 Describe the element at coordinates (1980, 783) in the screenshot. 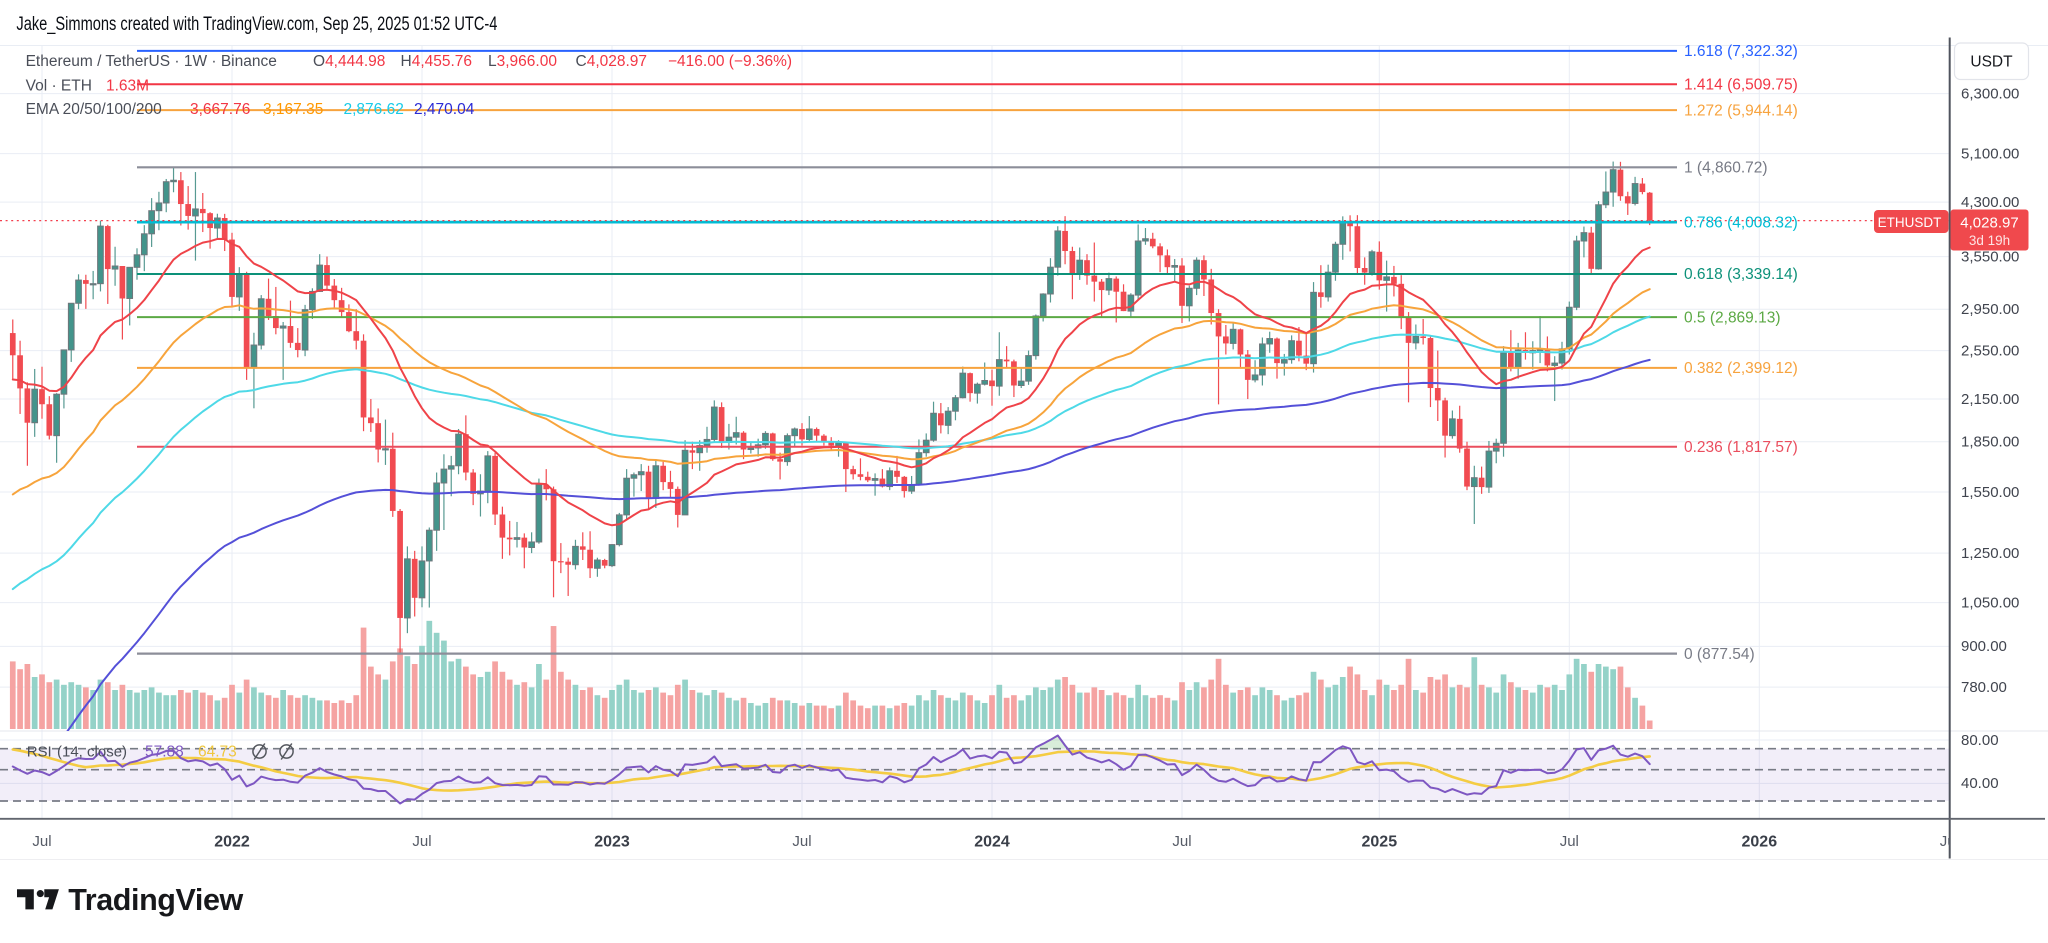

I see `svg-text: 40.00` at that location.